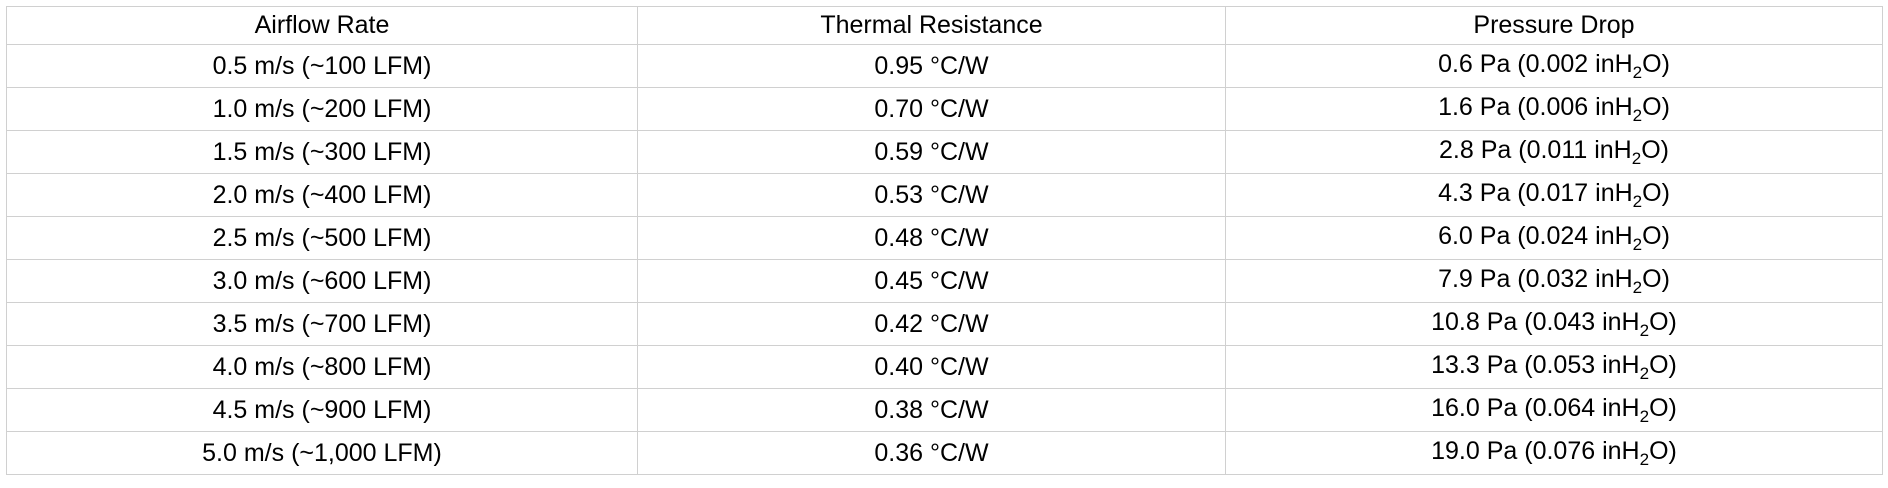  I want to click on cell-pressure-drop: 16.0 Pa (0.064 inH2O), so click(1554, 410).